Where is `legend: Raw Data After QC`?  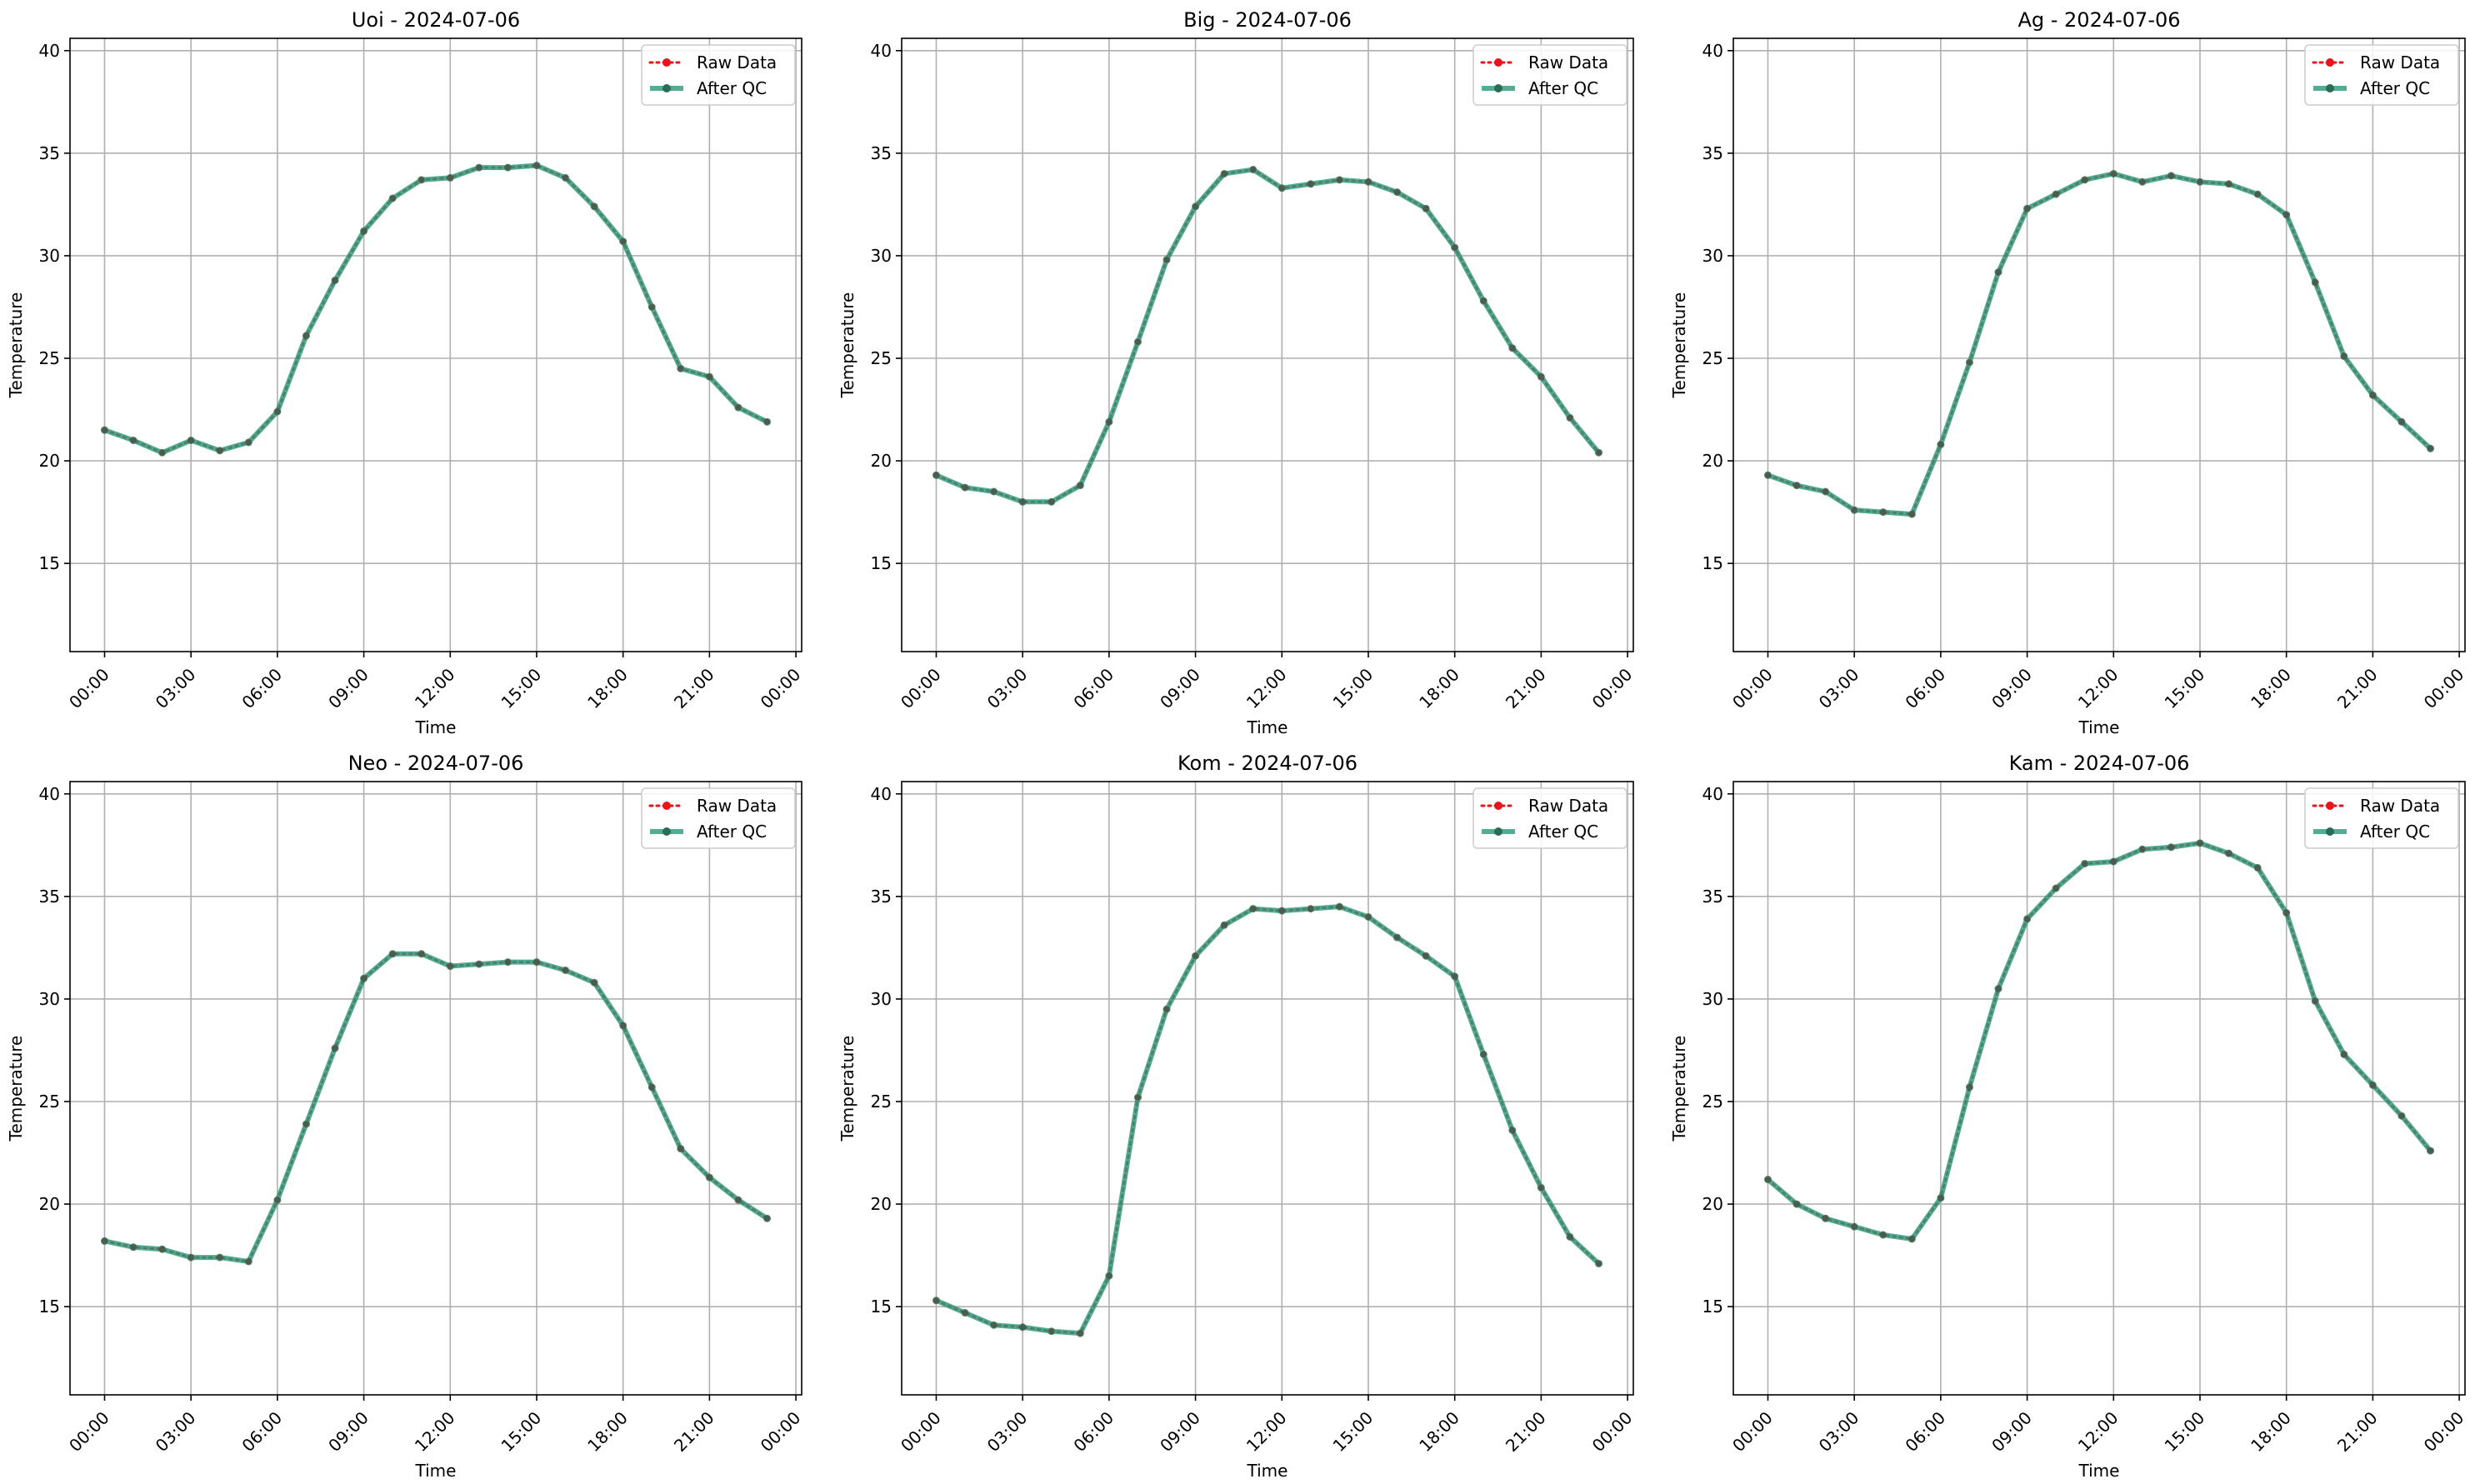
legend: Raw Data After QC is located at coordinates (718, 818).